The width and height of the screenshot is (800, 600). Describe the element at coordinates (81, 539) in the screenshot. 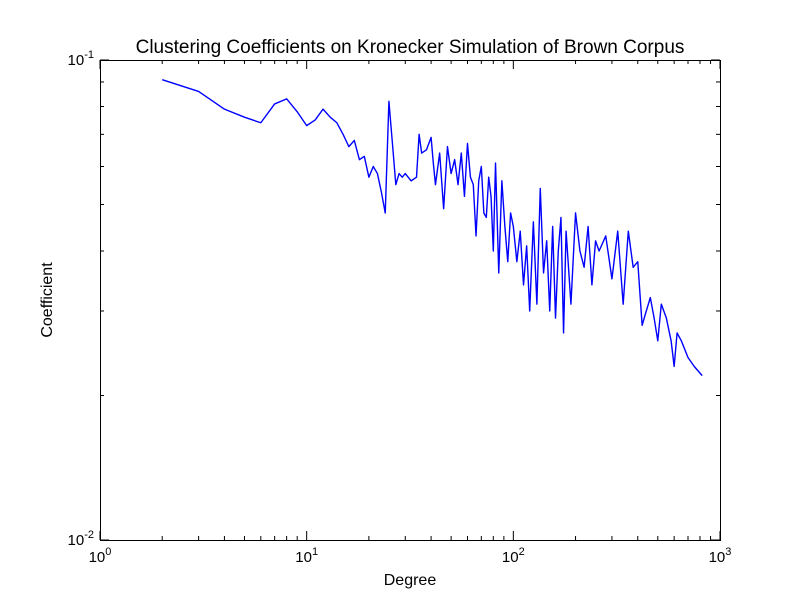

I see `y-tick-label: 10⁻²` at that location.